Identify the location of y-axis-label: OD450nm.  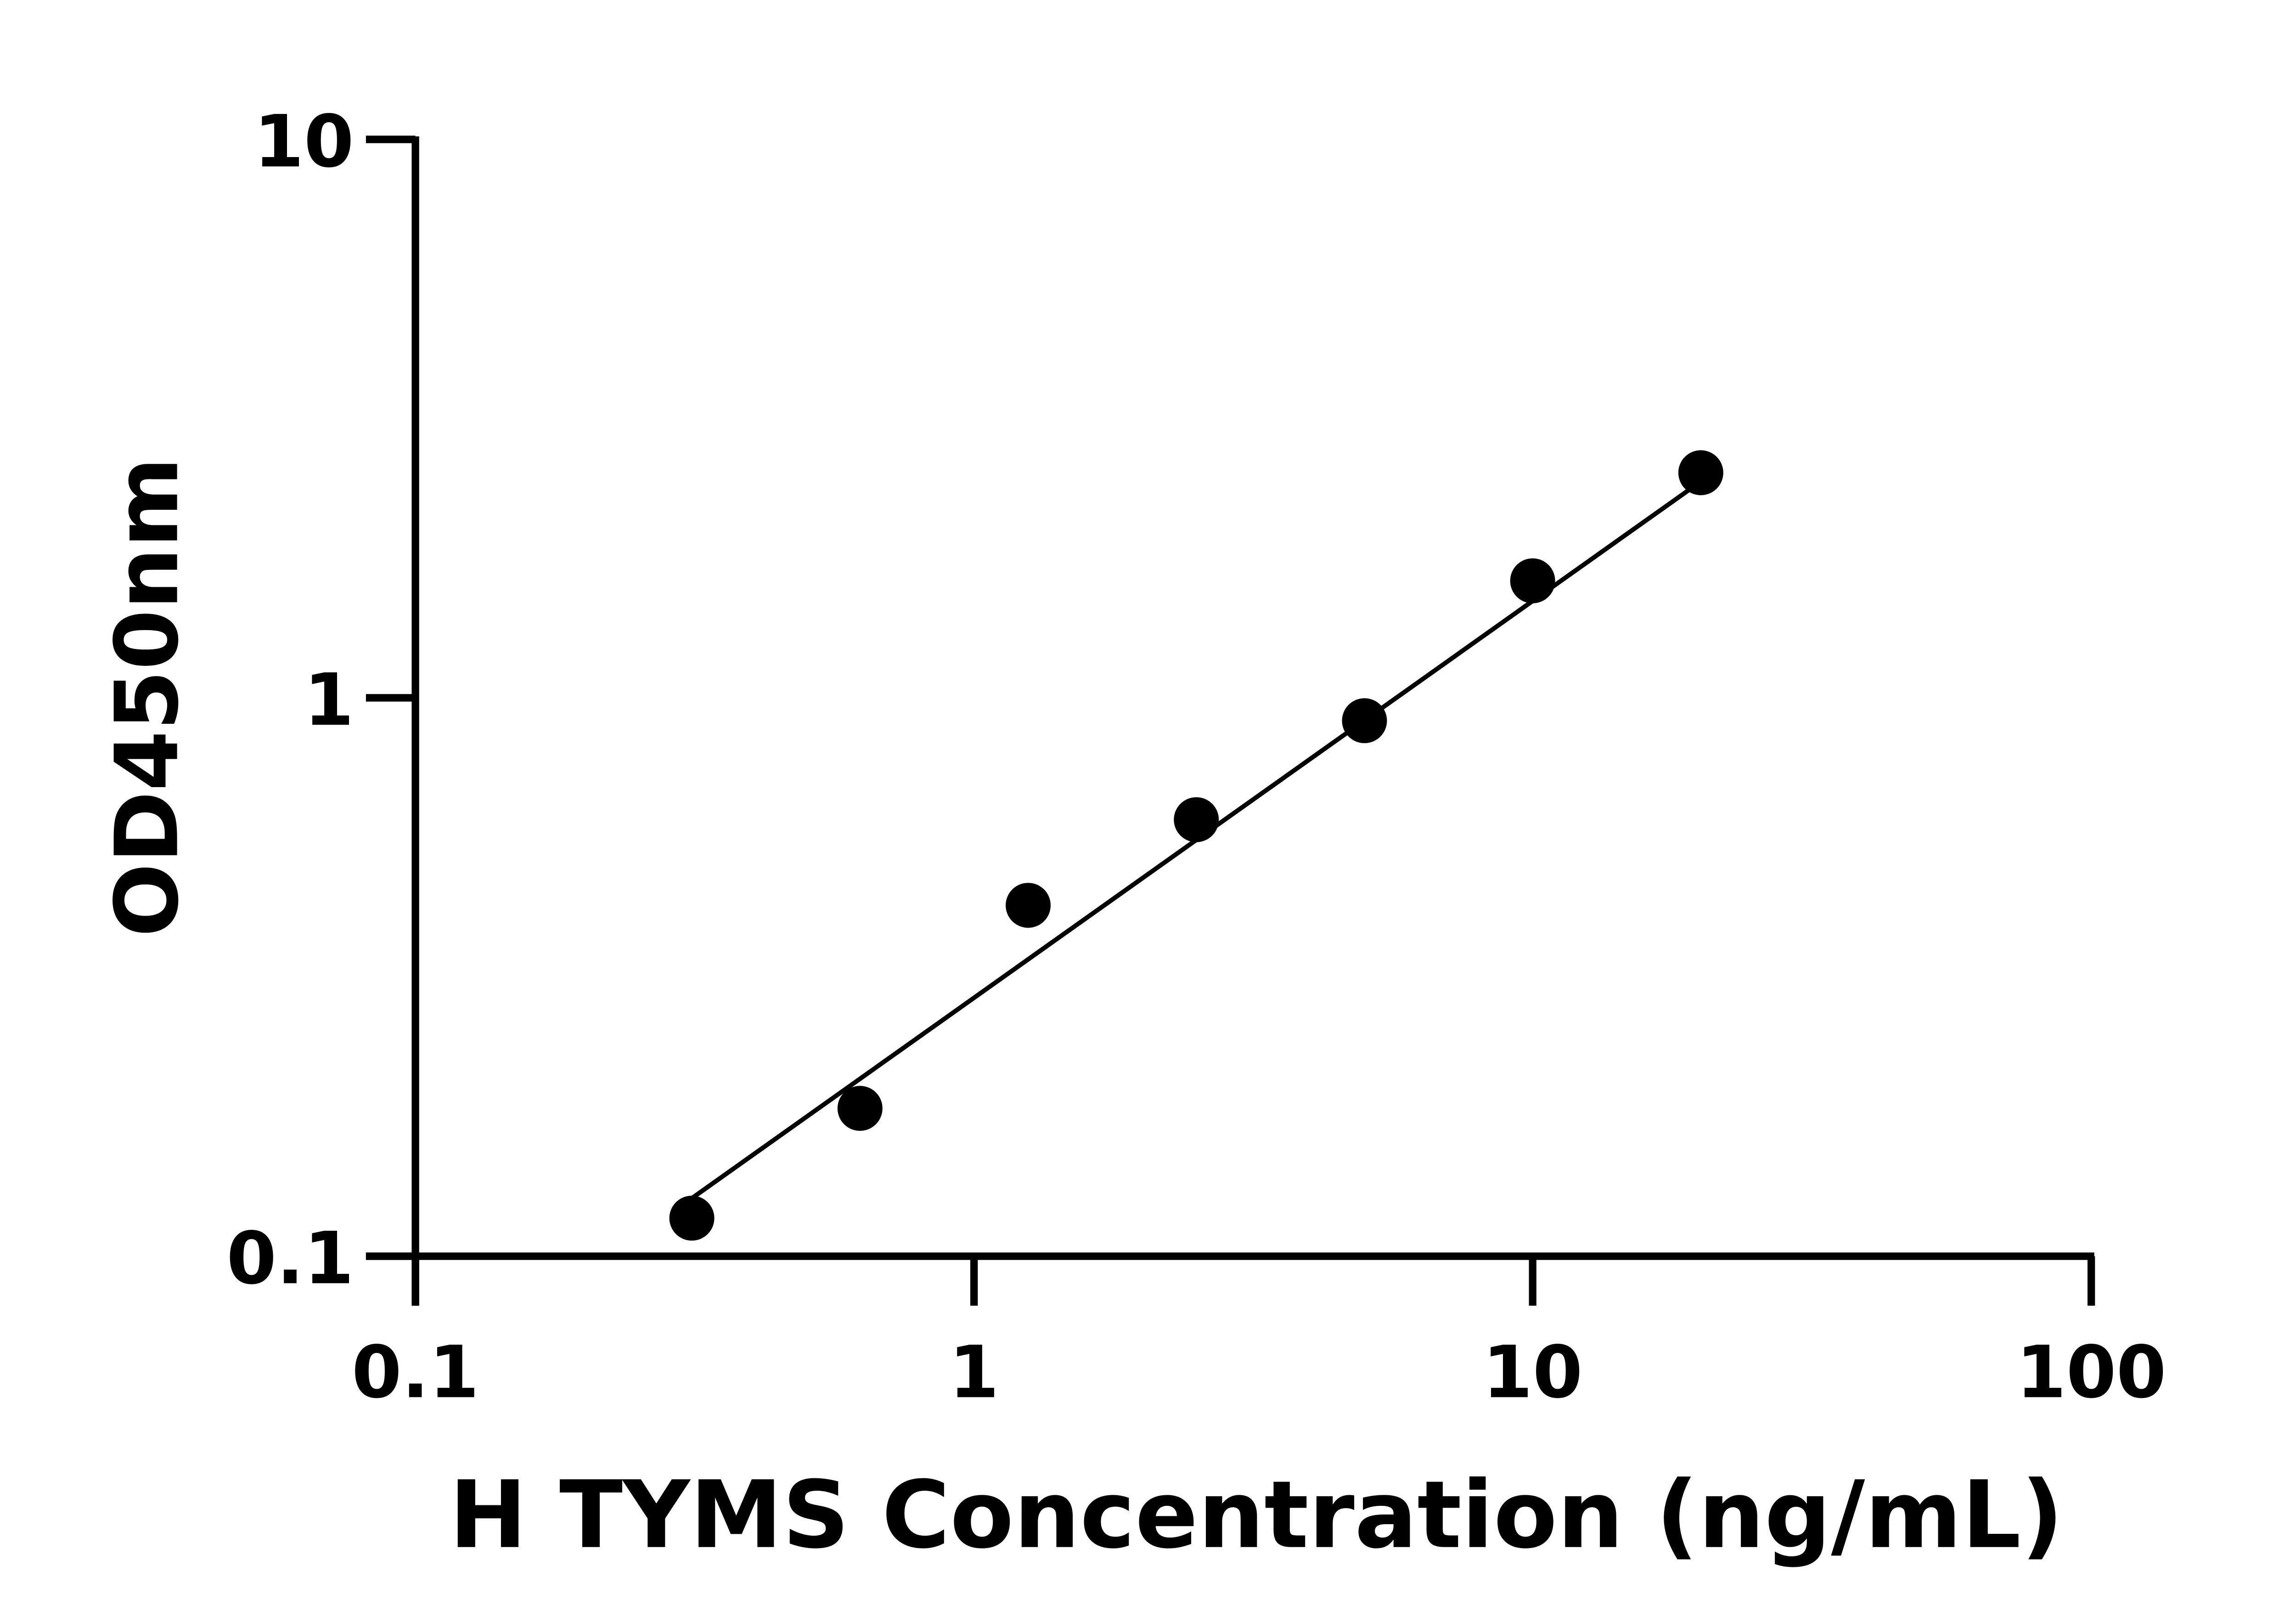
(147, 697).